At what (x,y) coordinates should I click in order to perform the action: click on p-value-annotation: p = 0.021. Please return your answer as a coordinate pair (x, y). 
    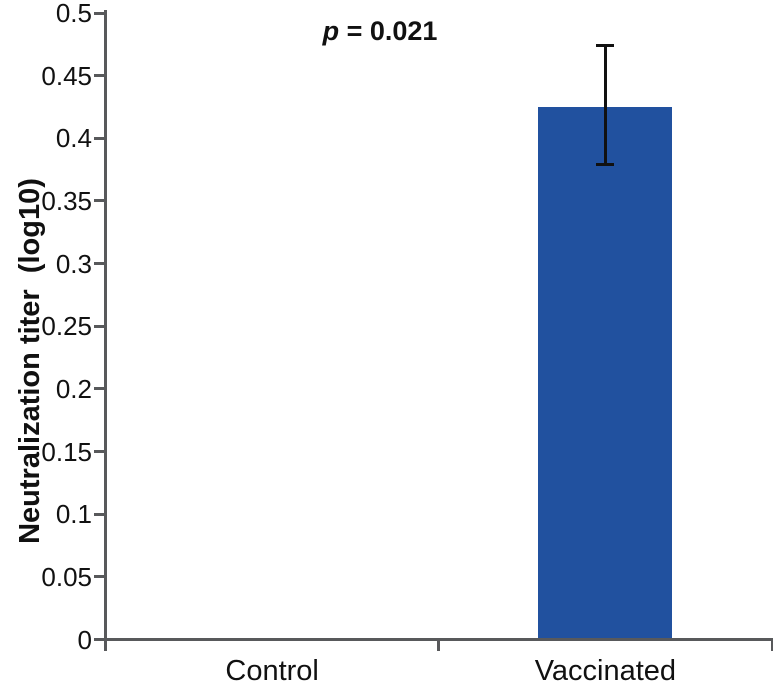
    Looking at the image, I should click on (380, 31).